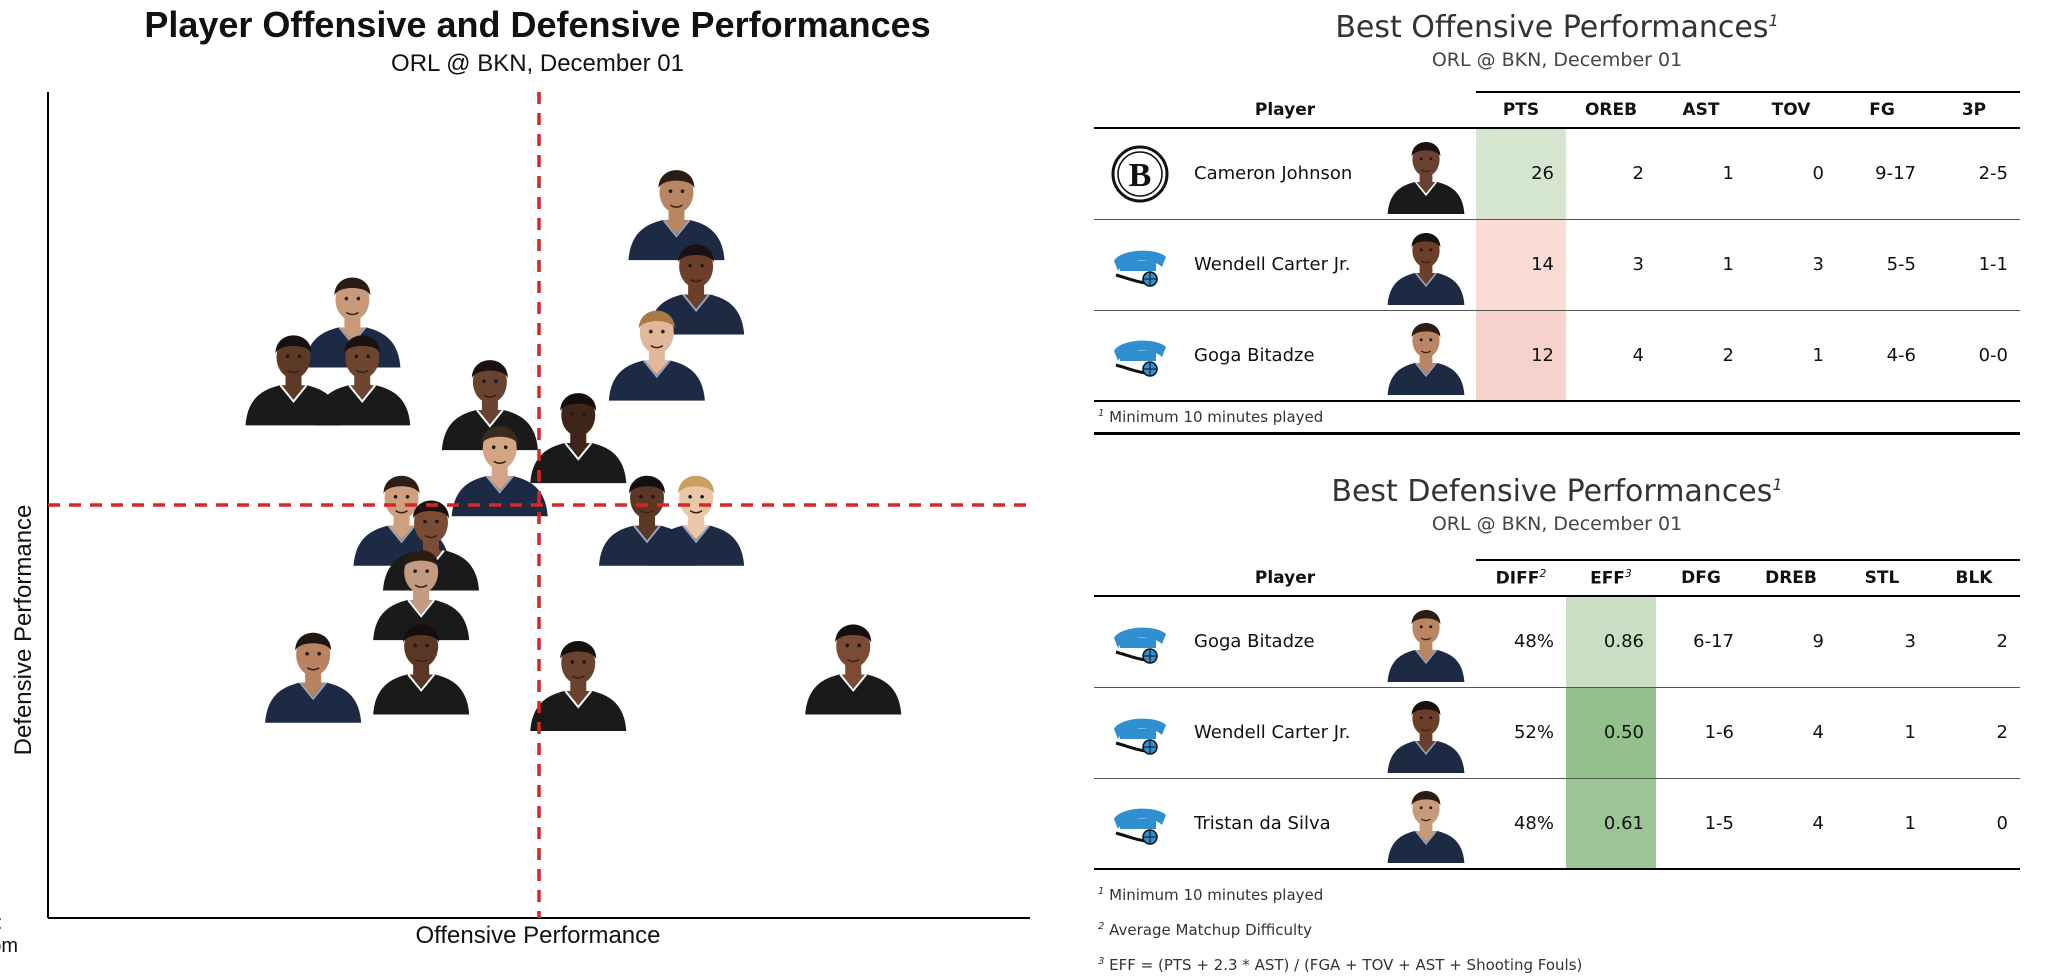 The height and width of the screenshot is (980, 2048). What do you see at coordinates (1974, 356) in the screenshot?
I see `stat-cell: 0-0` at bounding box center [1974, 356].